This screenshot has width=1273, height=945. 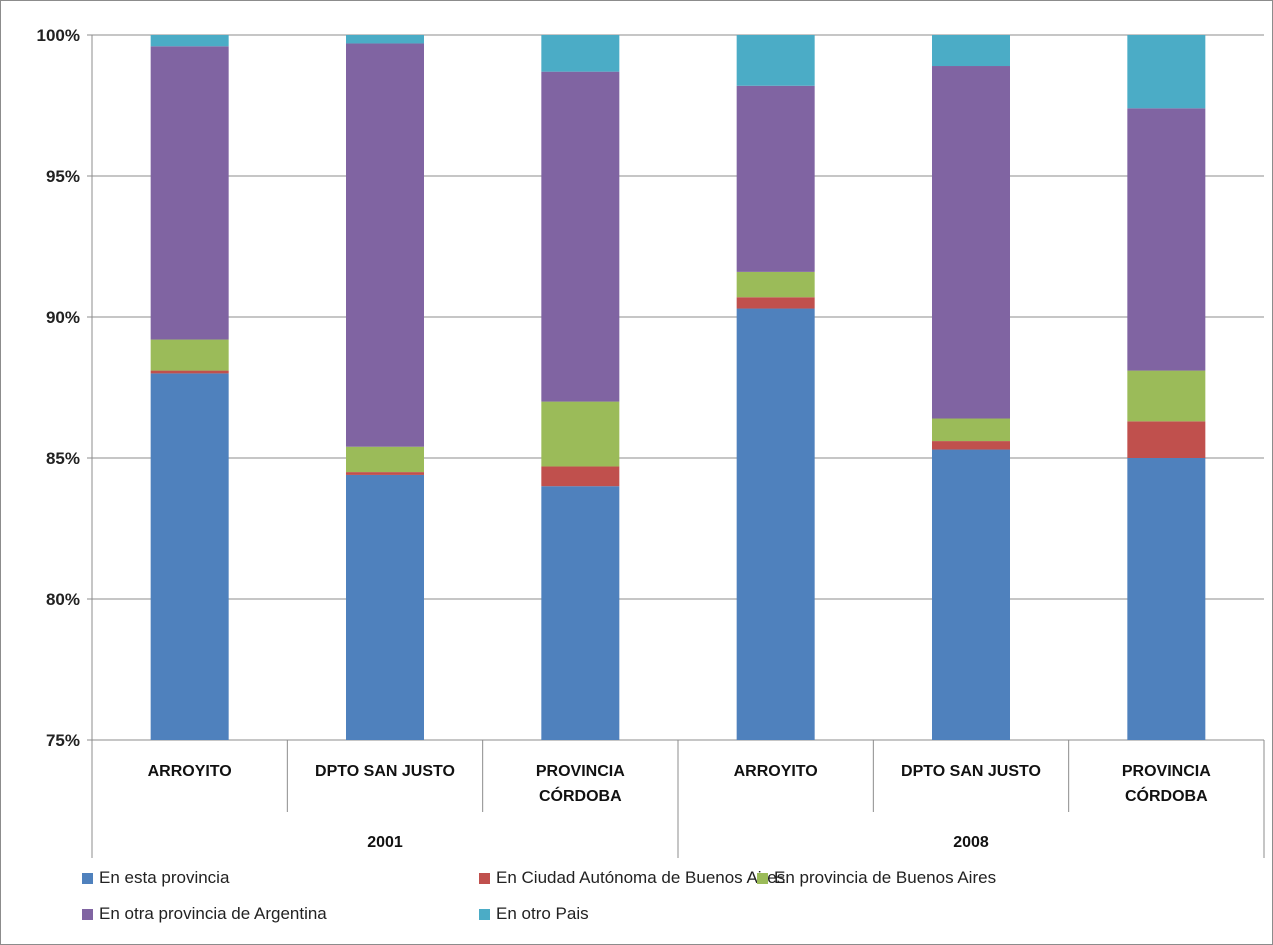 What do you see at coordinates (58, 388) in the screenshot?
I see `y-tick-labels: 75% 80% 85% 90% 95% 100%` at bounding box center [58, 388].